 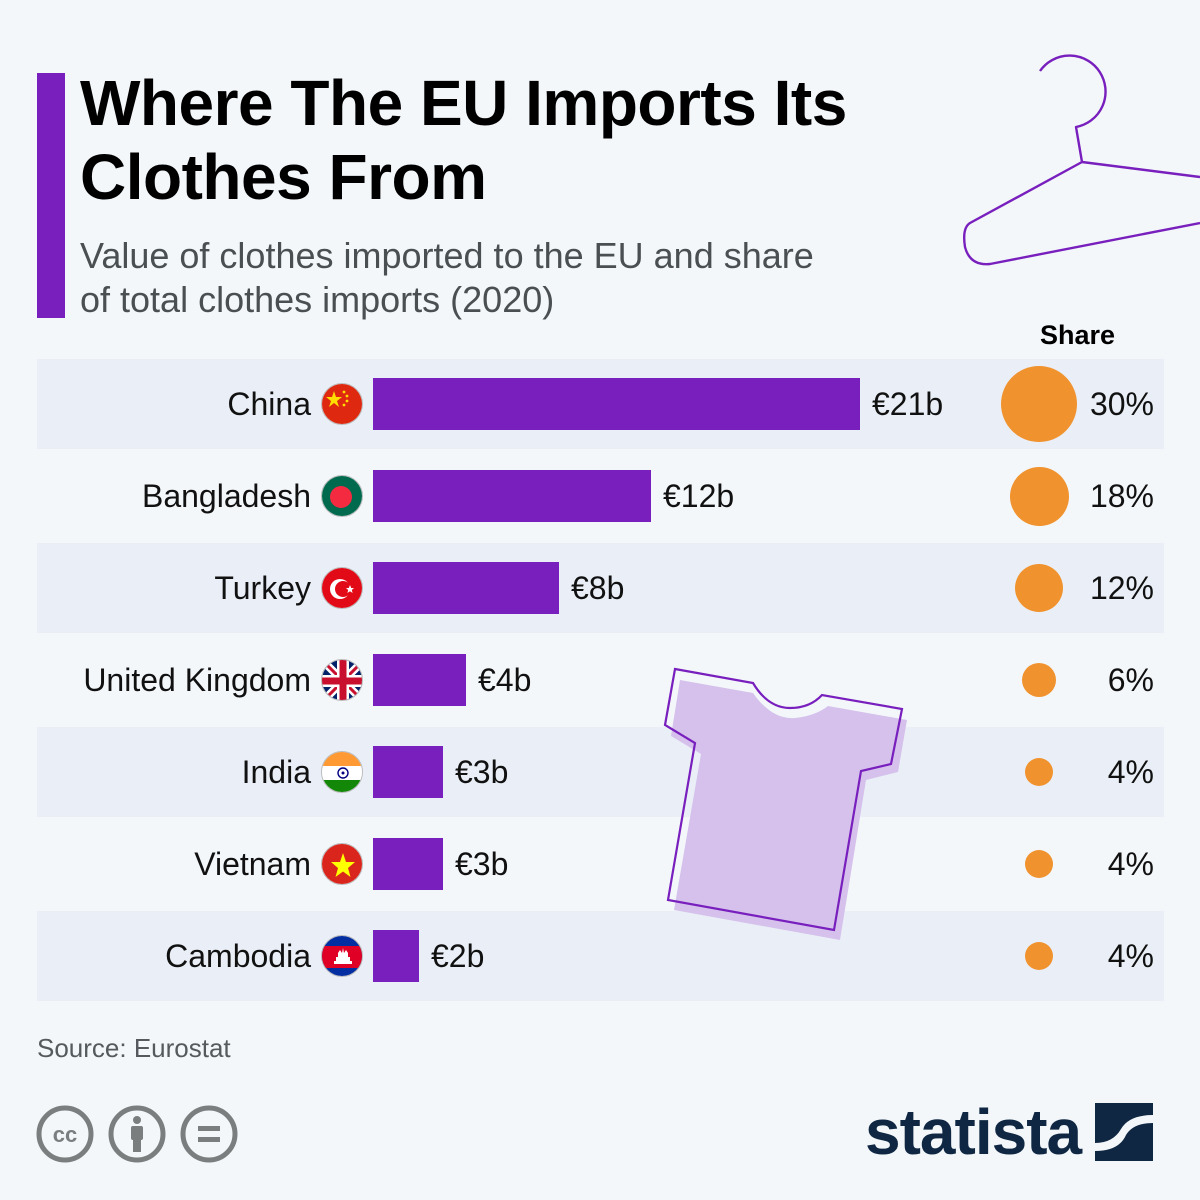 What do you see at coordinates (505, 680) in the screenshot?
I see `value-label: €4b` at bounding box center [505, 680].